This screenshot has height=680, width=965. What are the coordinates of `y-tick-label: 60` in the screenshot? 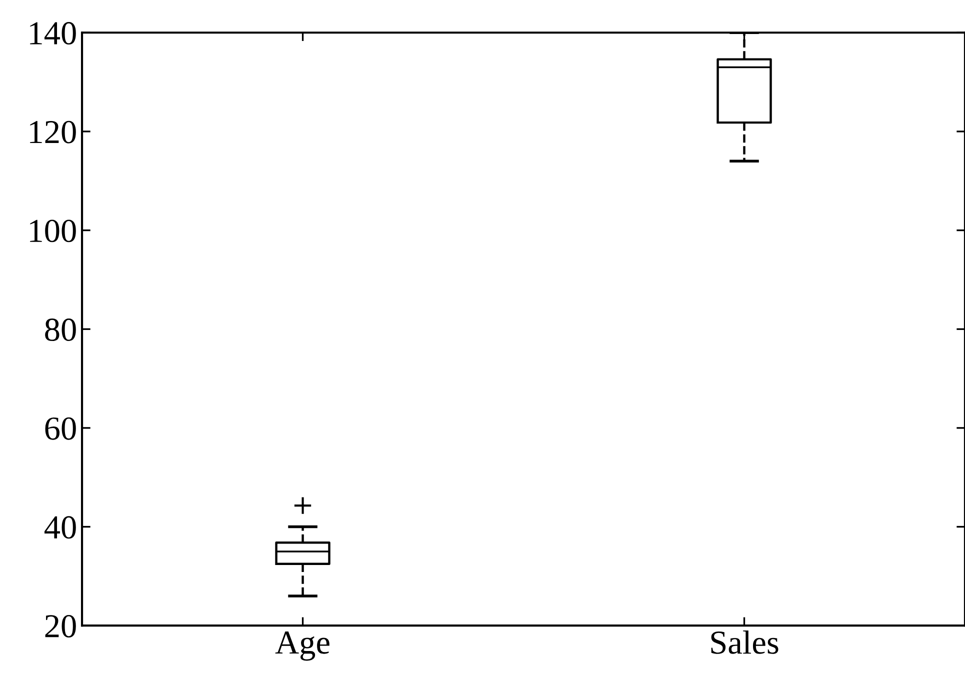 It's located at (60, 428).